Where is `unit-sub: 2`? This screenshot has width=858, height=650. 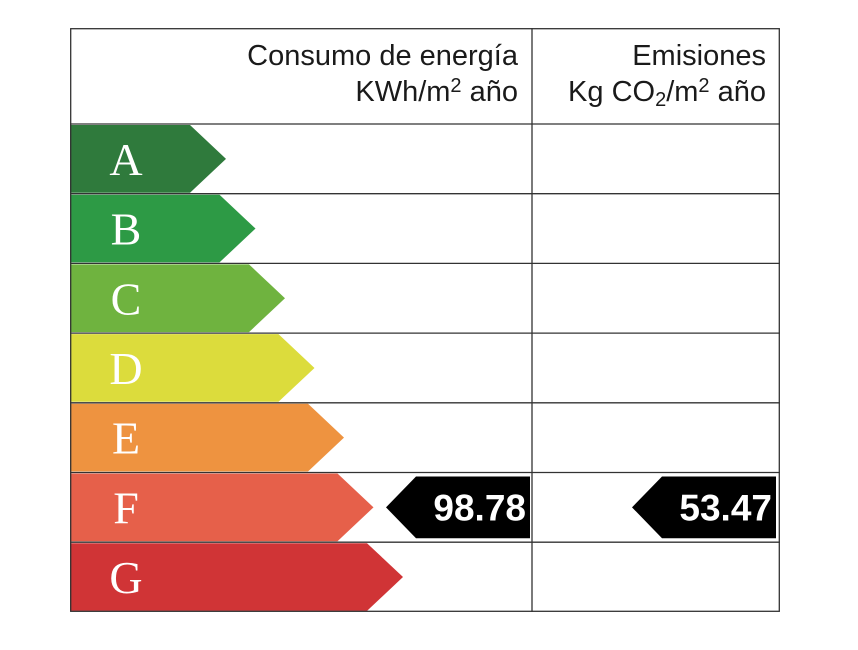
unit-sub: 2 is located at coordinates (661, 100).